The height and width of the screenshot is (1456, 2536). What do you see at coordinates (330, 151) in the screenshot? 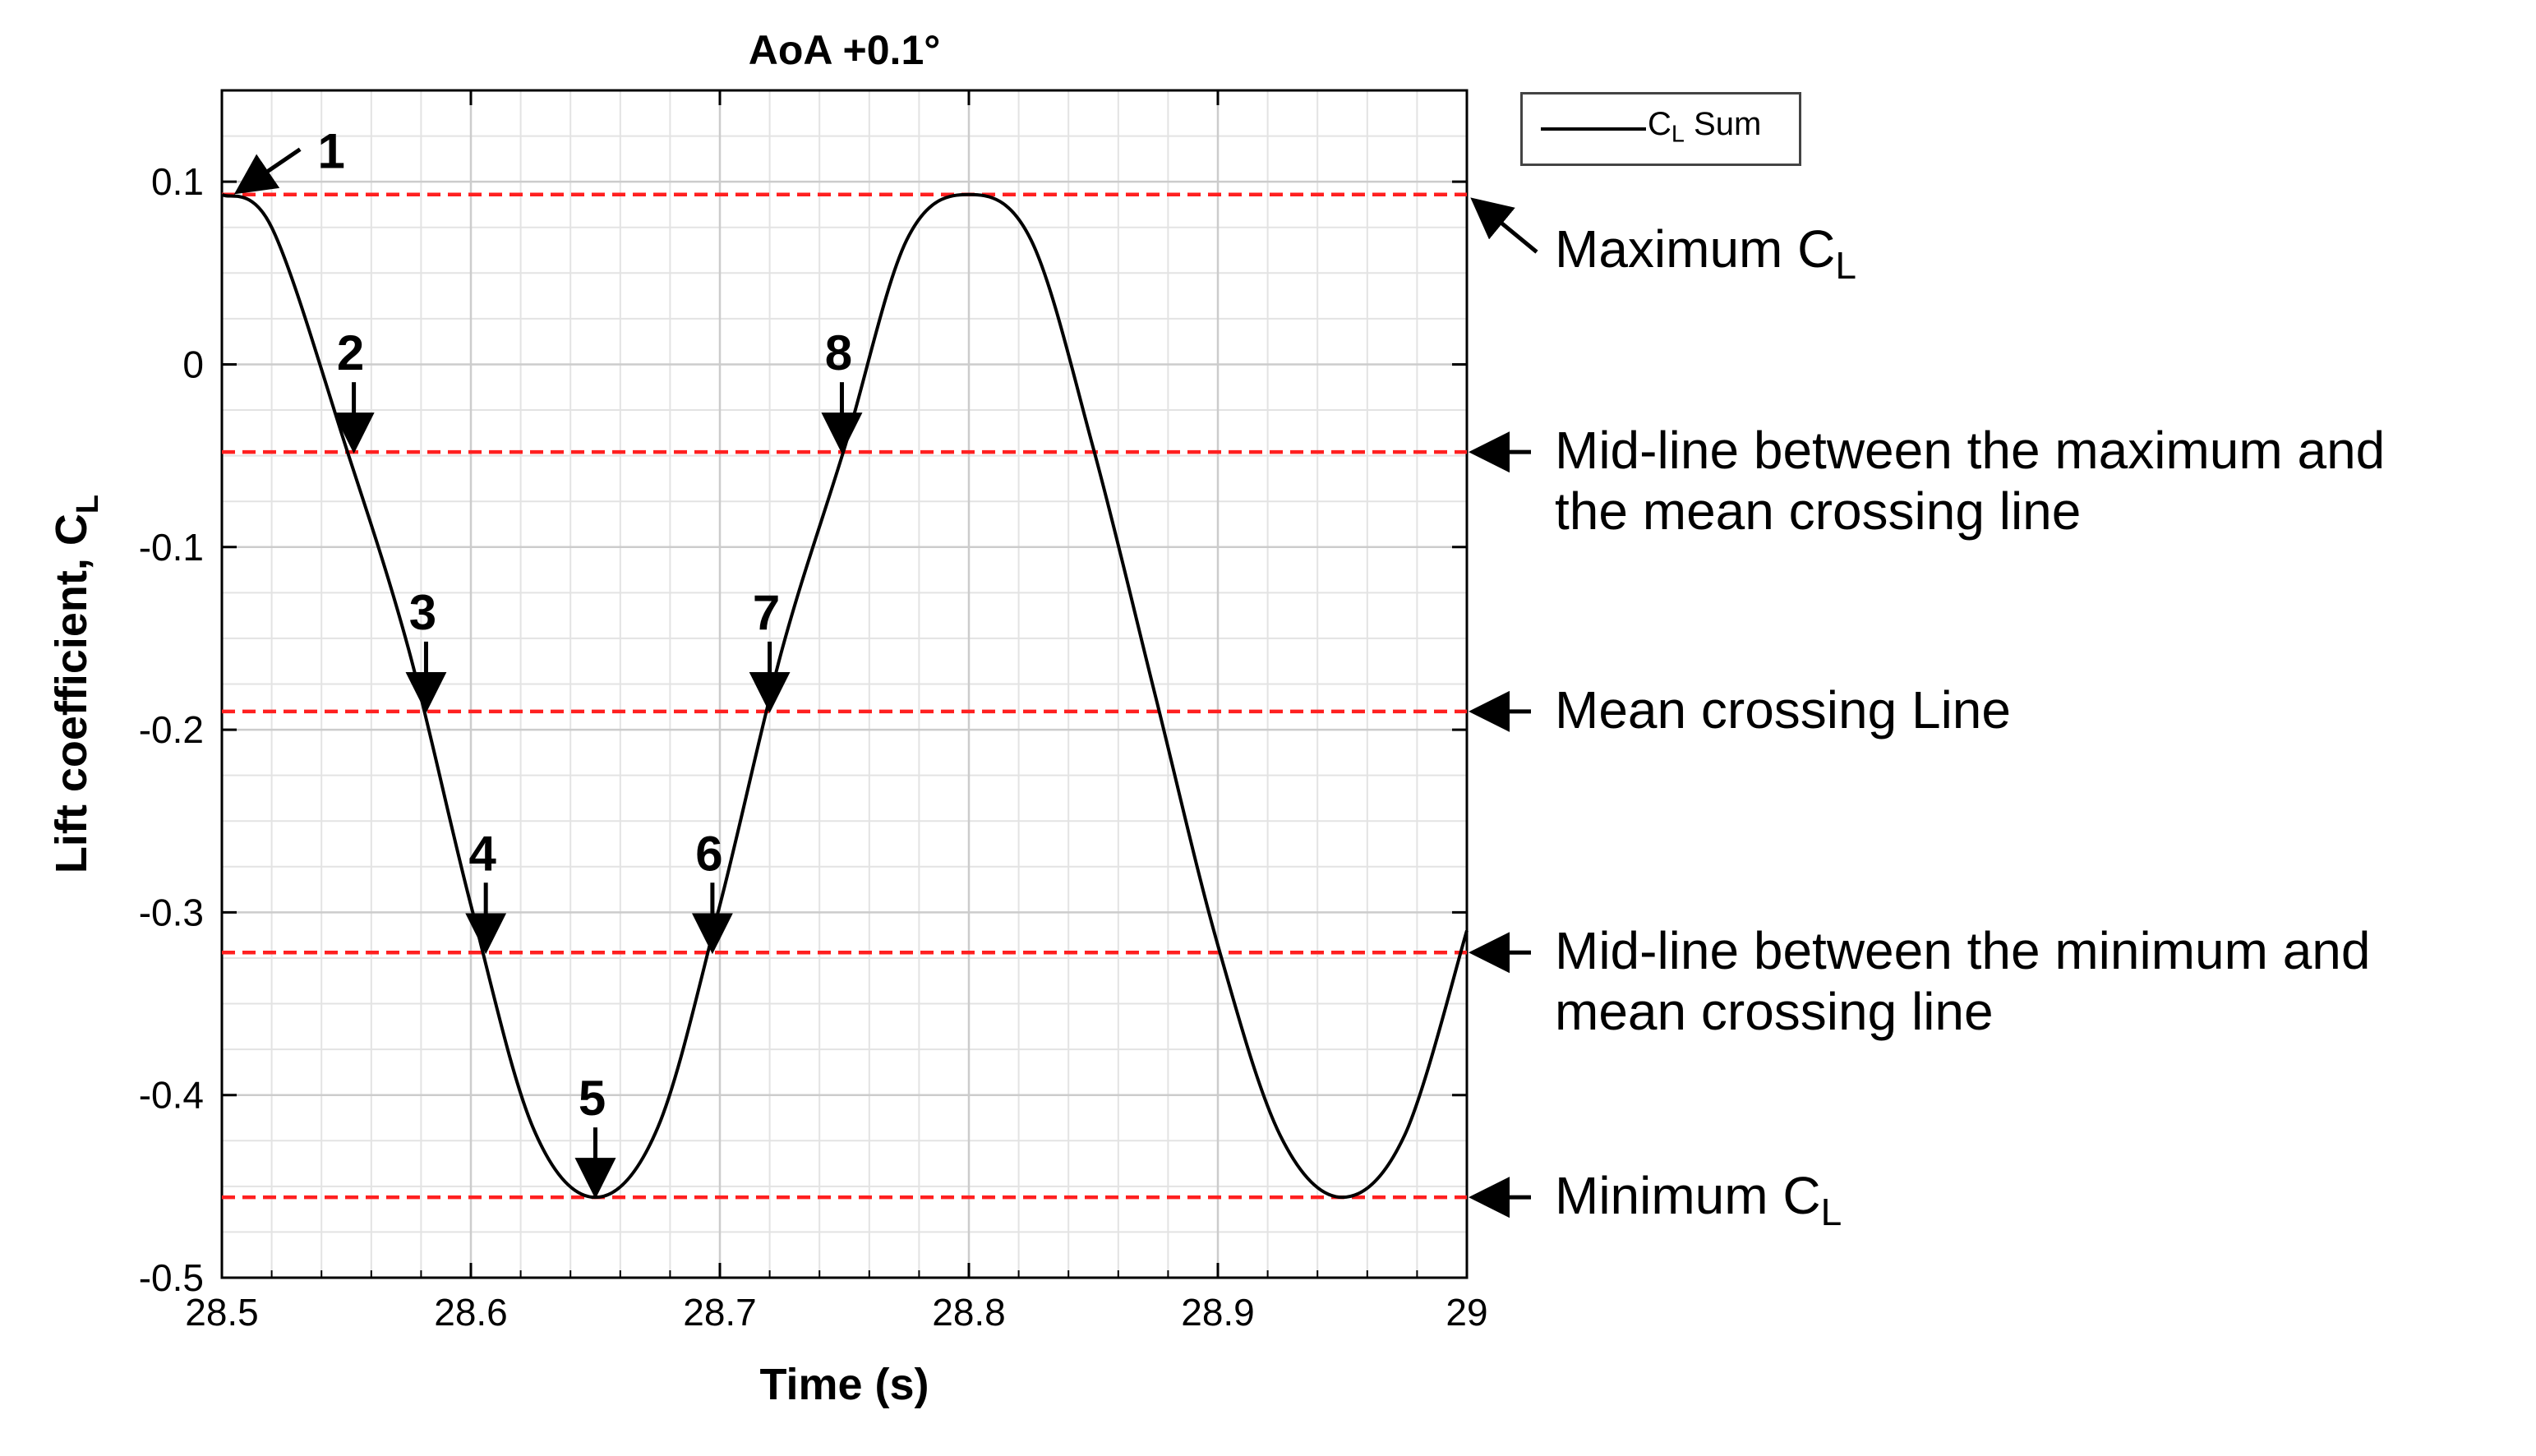
I see `annotation-label-1: 1` at bounding box center [330, 151].